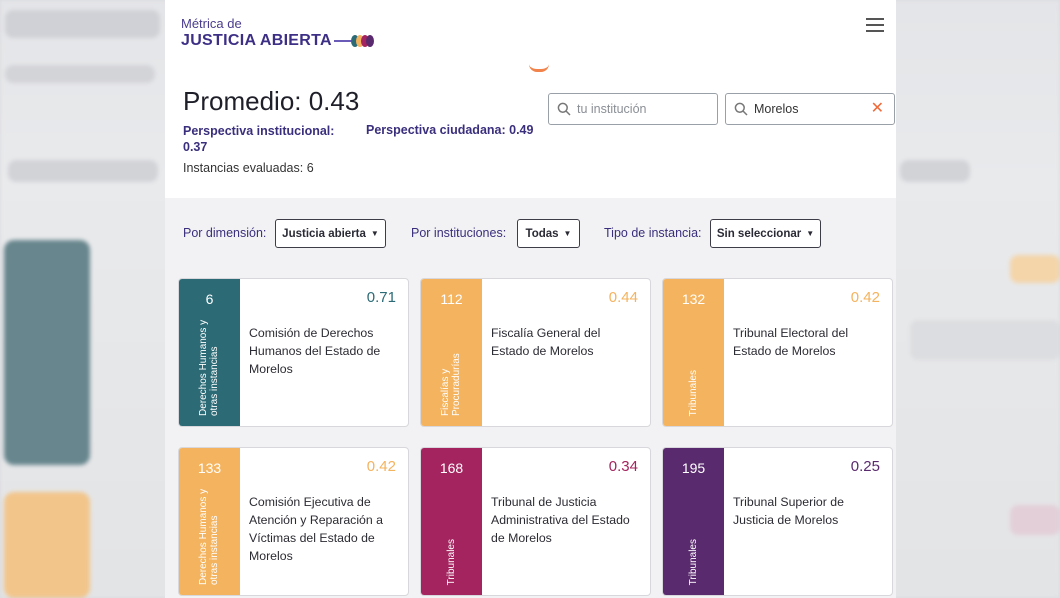 This screenshot has height=598, width=1060. Describe the element at coordinates (259, 131) in the screenshot. I see `institutional-perspective-label: Perspectiva institucional:` at that location.